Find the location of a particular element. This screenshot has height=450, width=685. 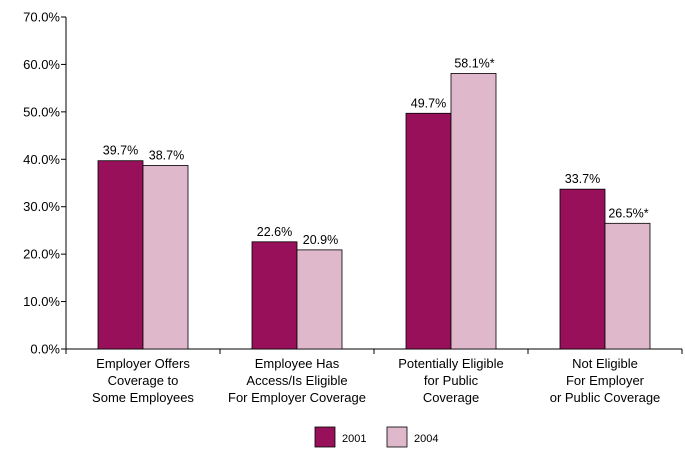

y-tick-label: 10.0% is located at coordinates (41, 301).